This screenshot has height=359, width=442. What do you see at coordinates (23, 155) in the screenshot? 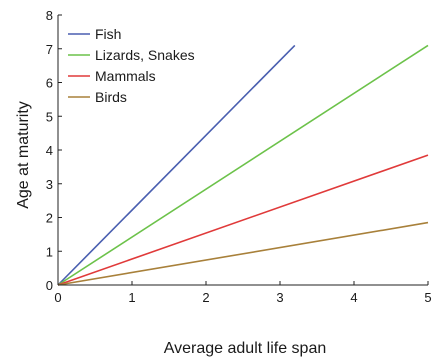
I see `y-axis-title: Age at maturity` at bounding box center [23, 155].